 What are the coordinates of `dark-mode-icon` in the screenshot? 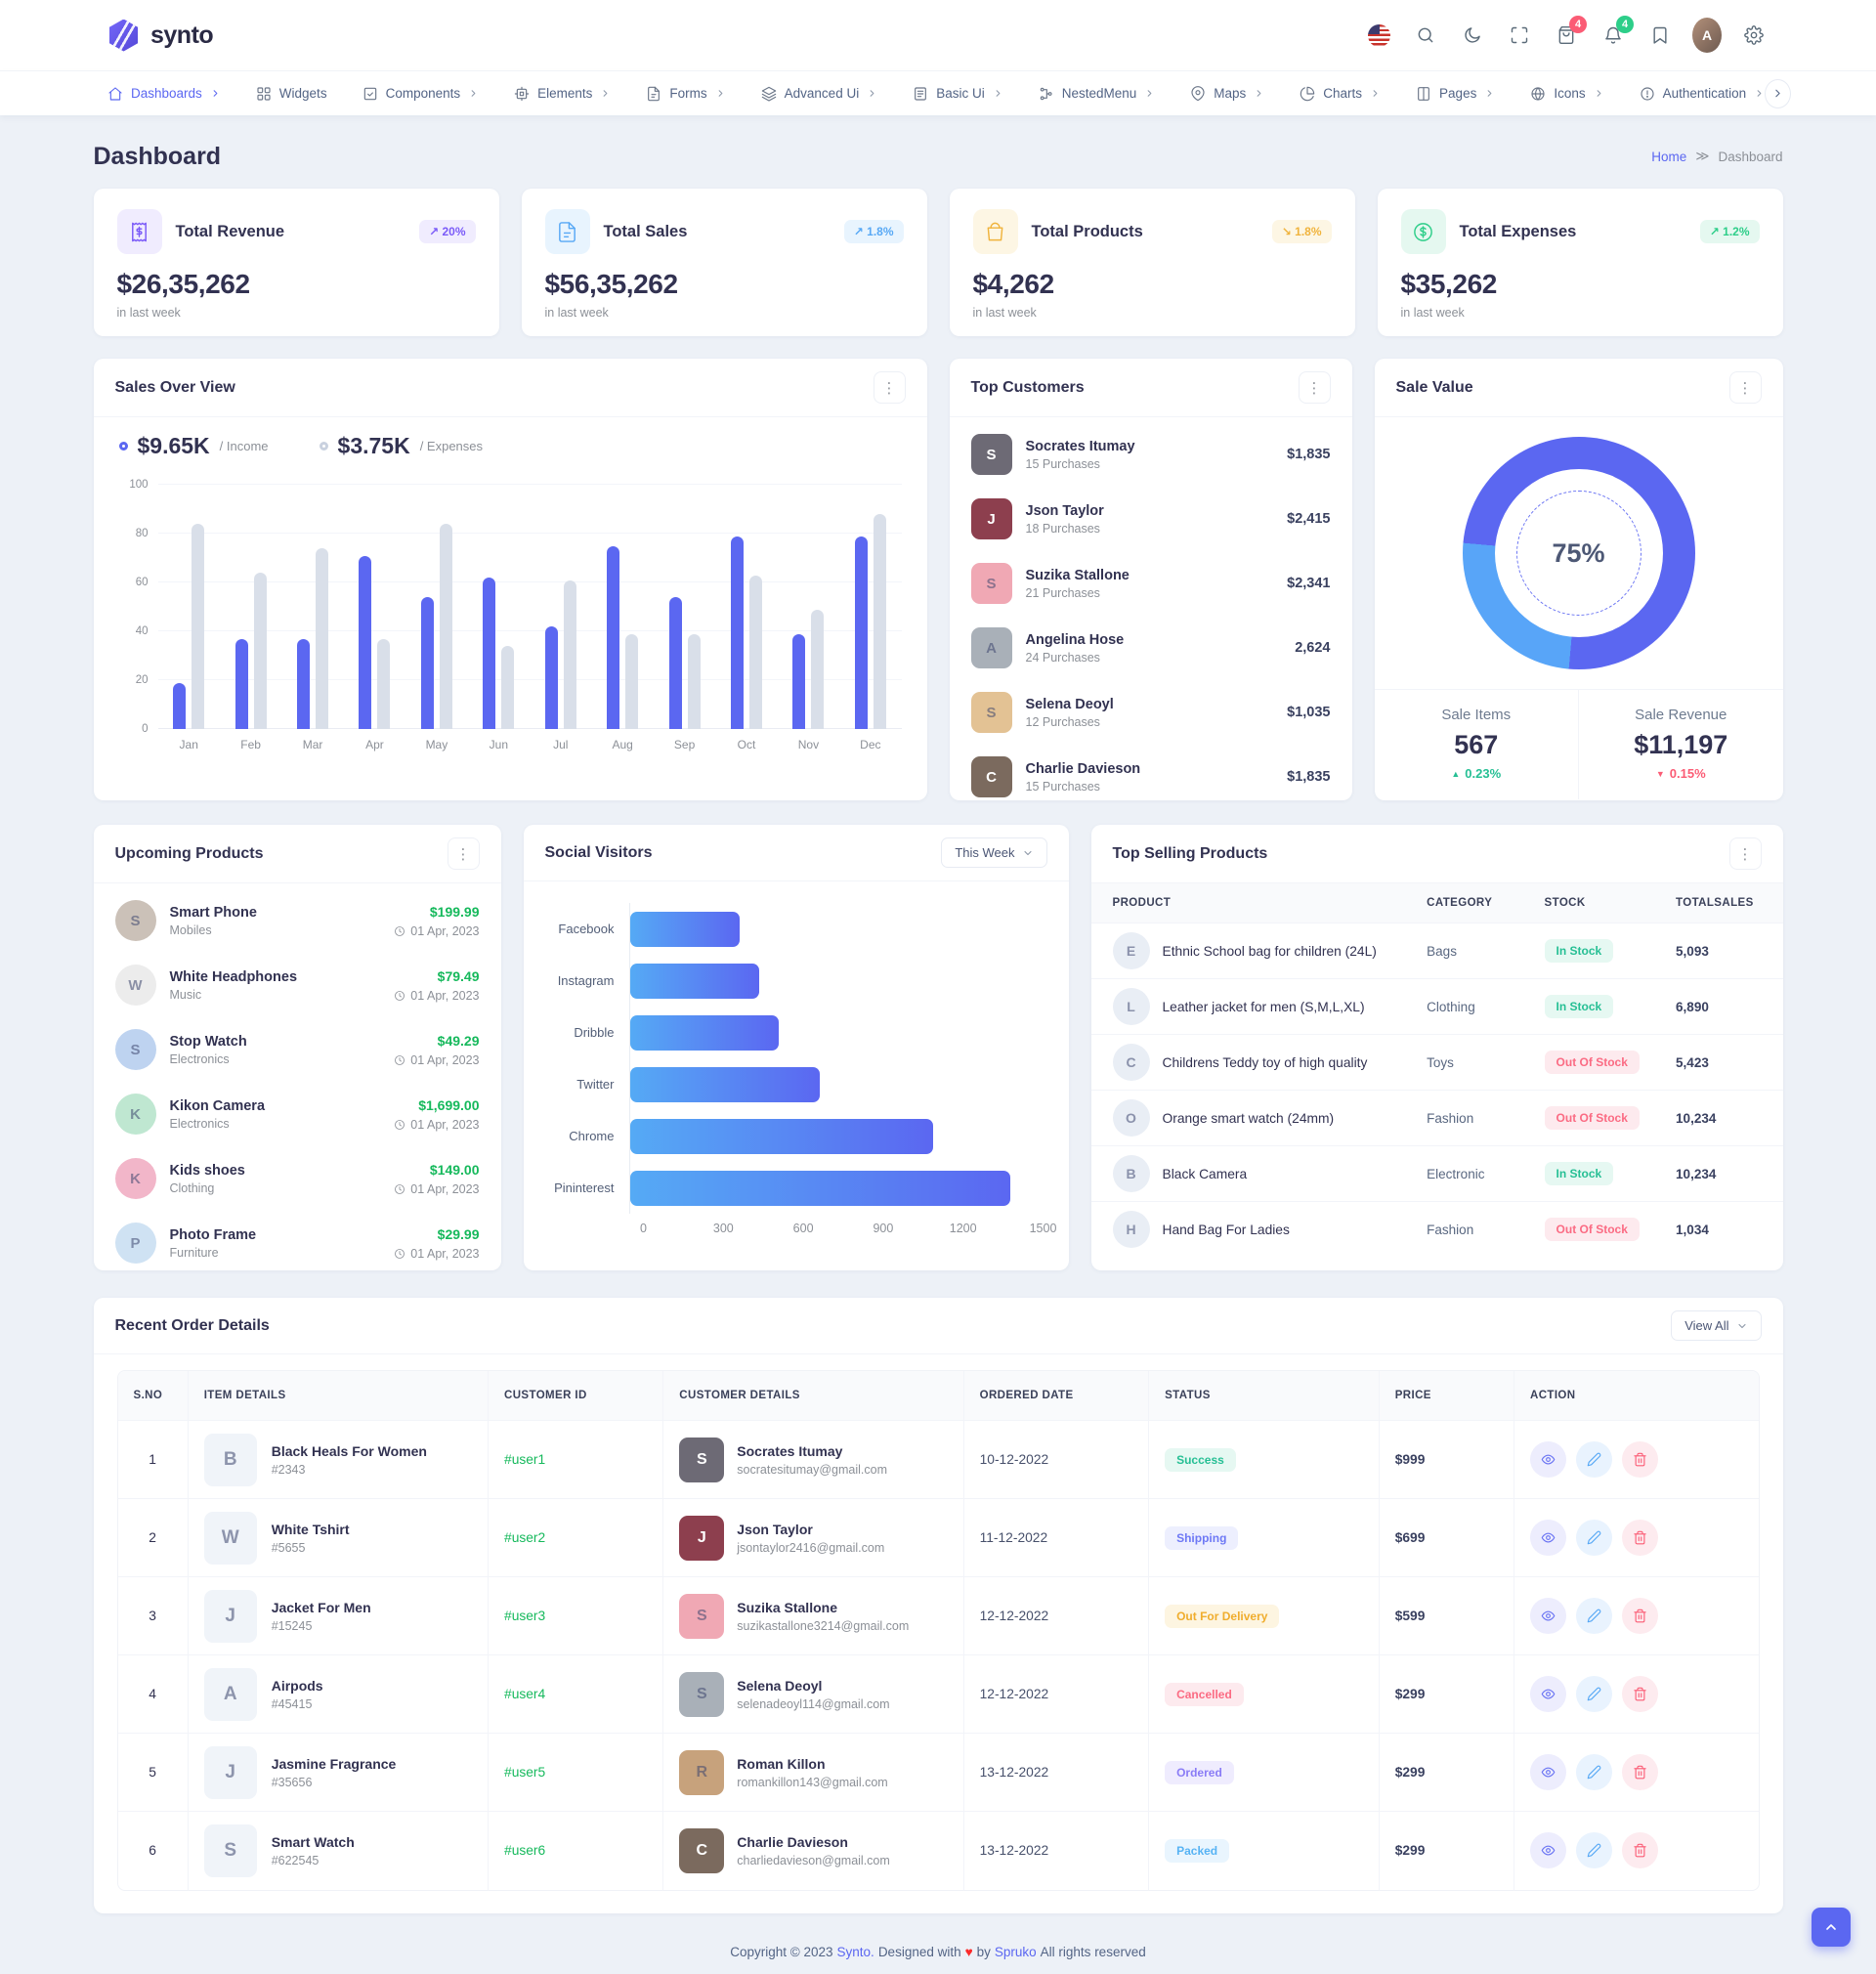 It's located at (1472, 35).